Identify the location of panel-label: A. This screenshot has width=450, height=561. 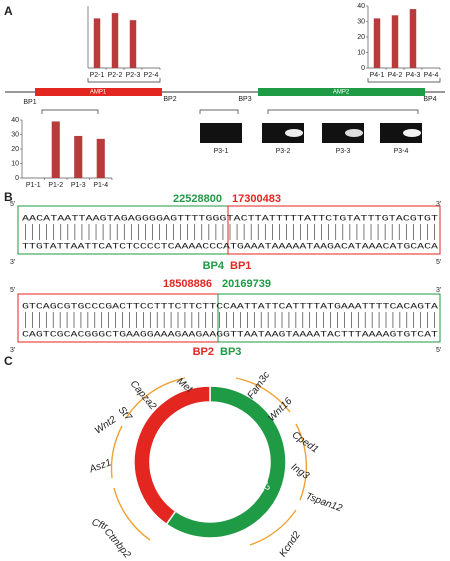
(8, 11).